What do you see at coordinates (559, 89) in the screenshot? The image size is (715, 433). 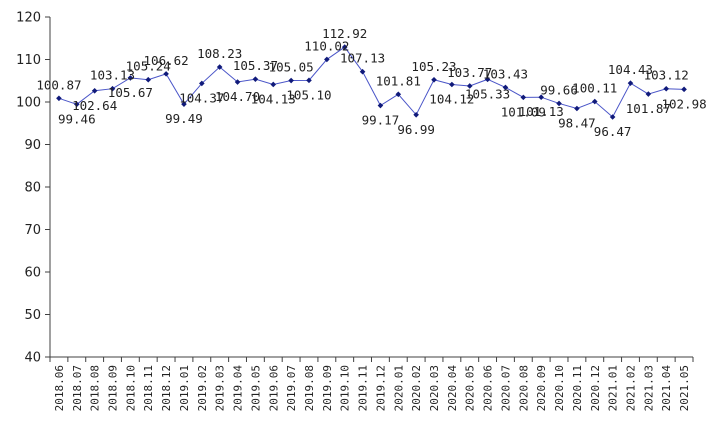 I see `data-label: 99.66` at bounding box center [559, 89].